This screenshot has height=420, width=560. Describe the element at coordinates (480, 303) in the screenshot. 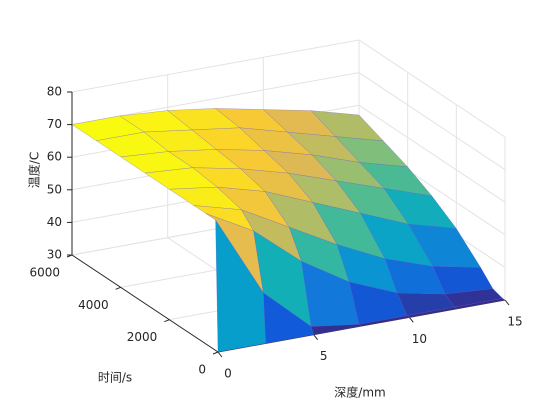

I see `surface-patch` at that location.